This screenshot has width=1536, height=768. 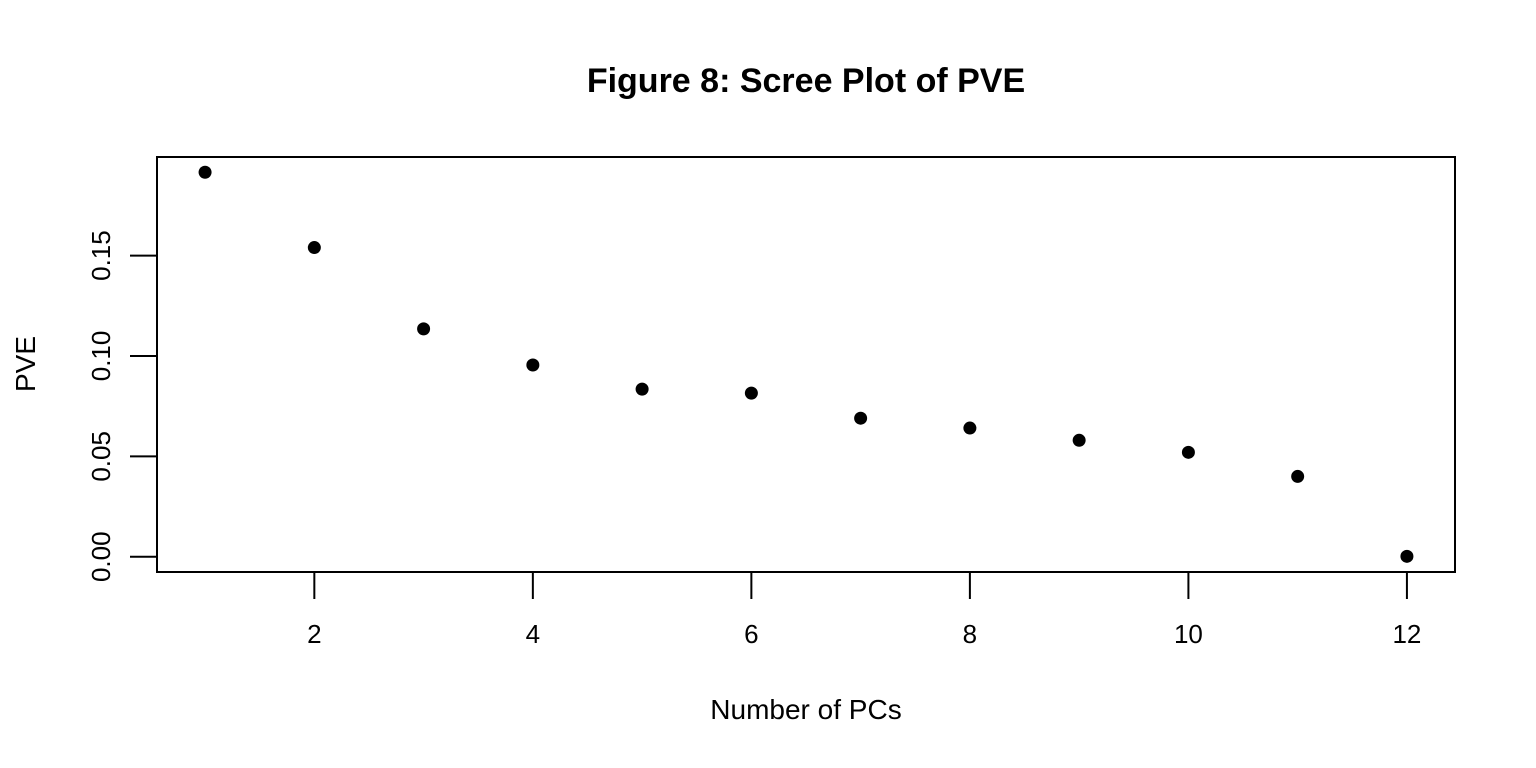 I want to click on x-tick-label: 2, so click(x=314, y=634).